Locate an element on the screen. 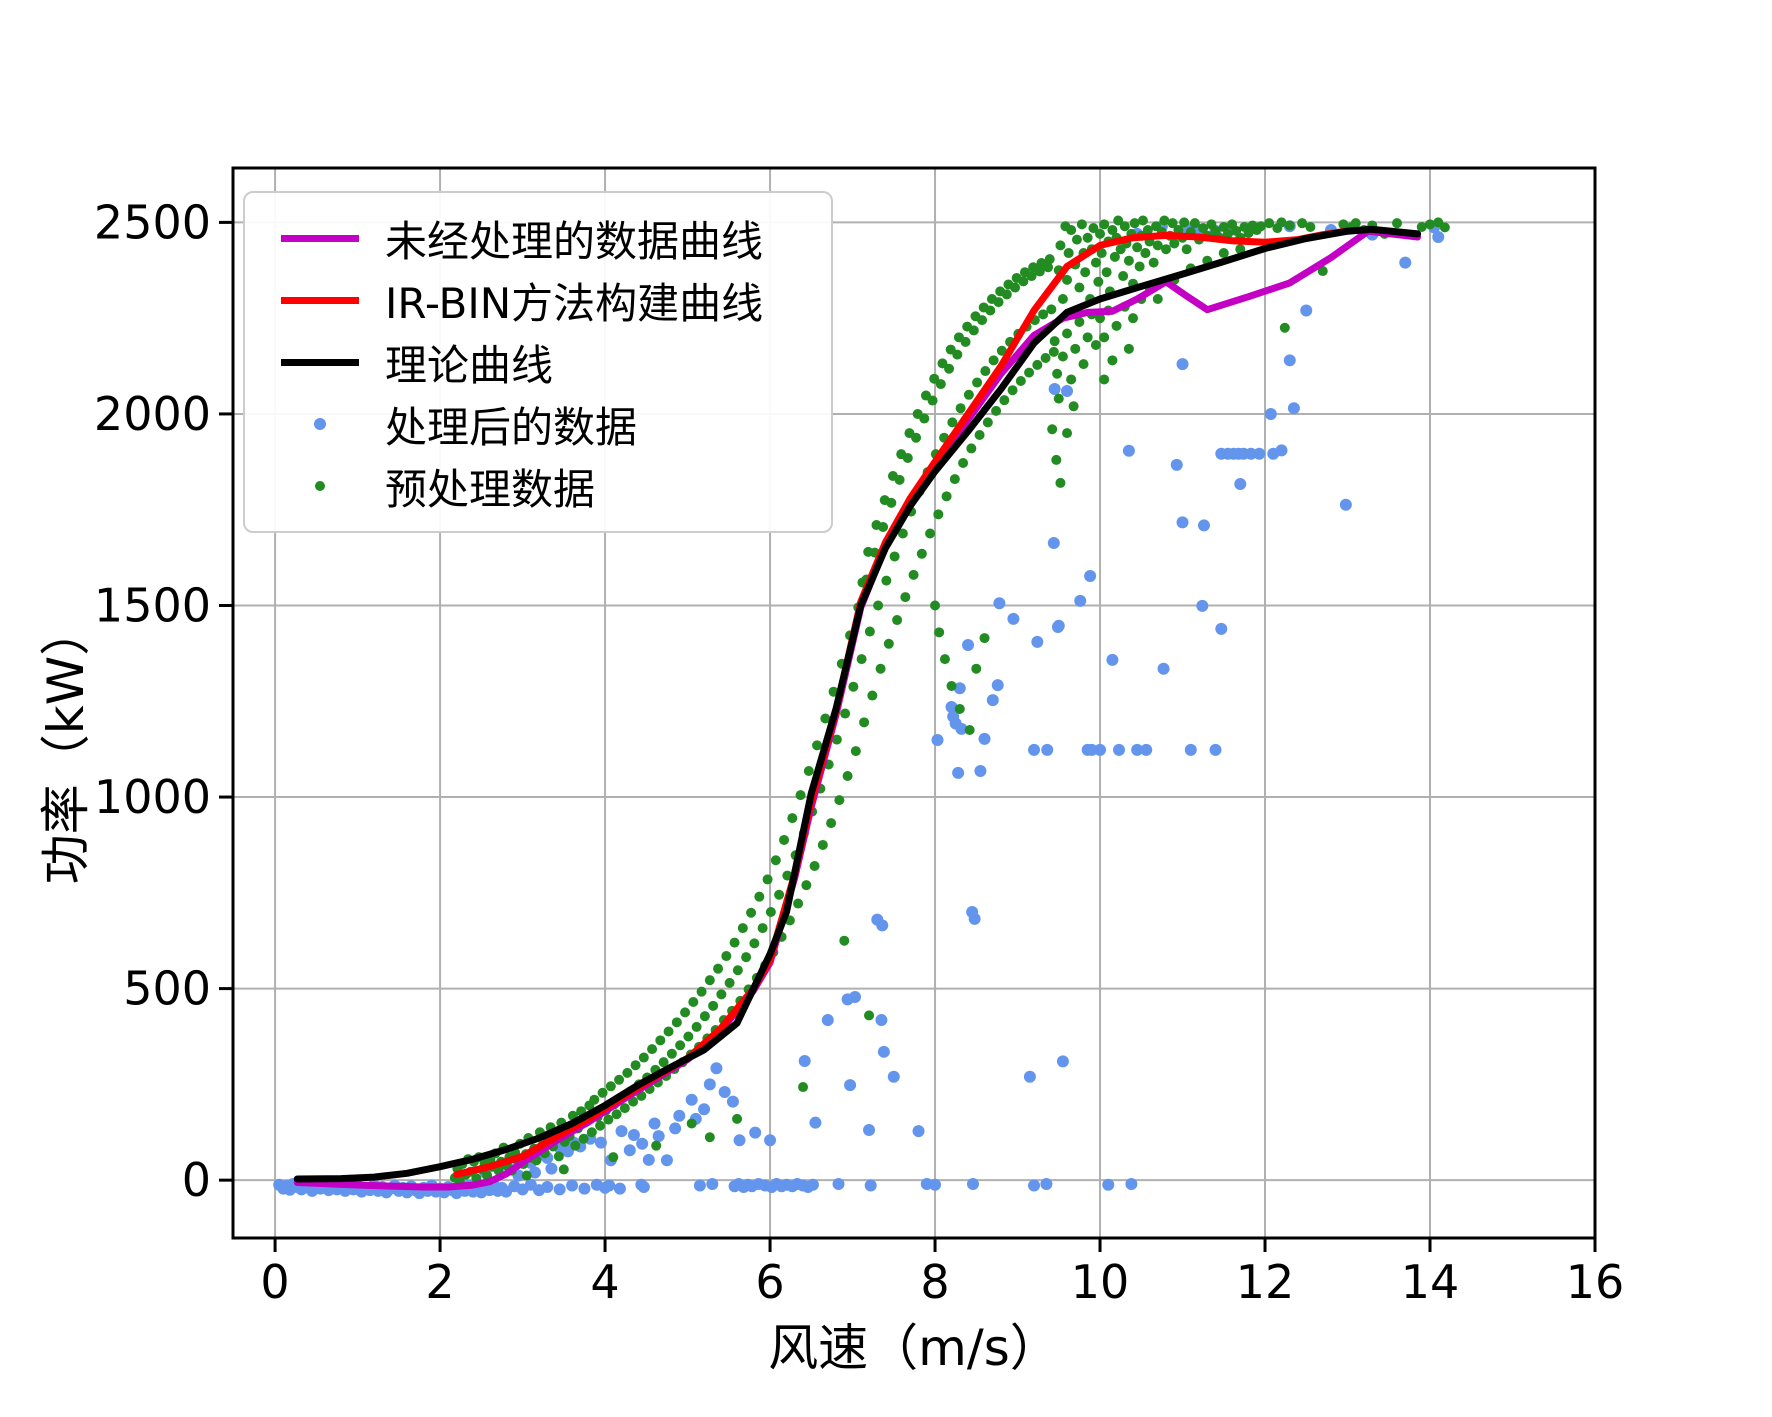 The image size is (1772, 1417). y-tick-label: 1000 is located at coordinates (152, 797).